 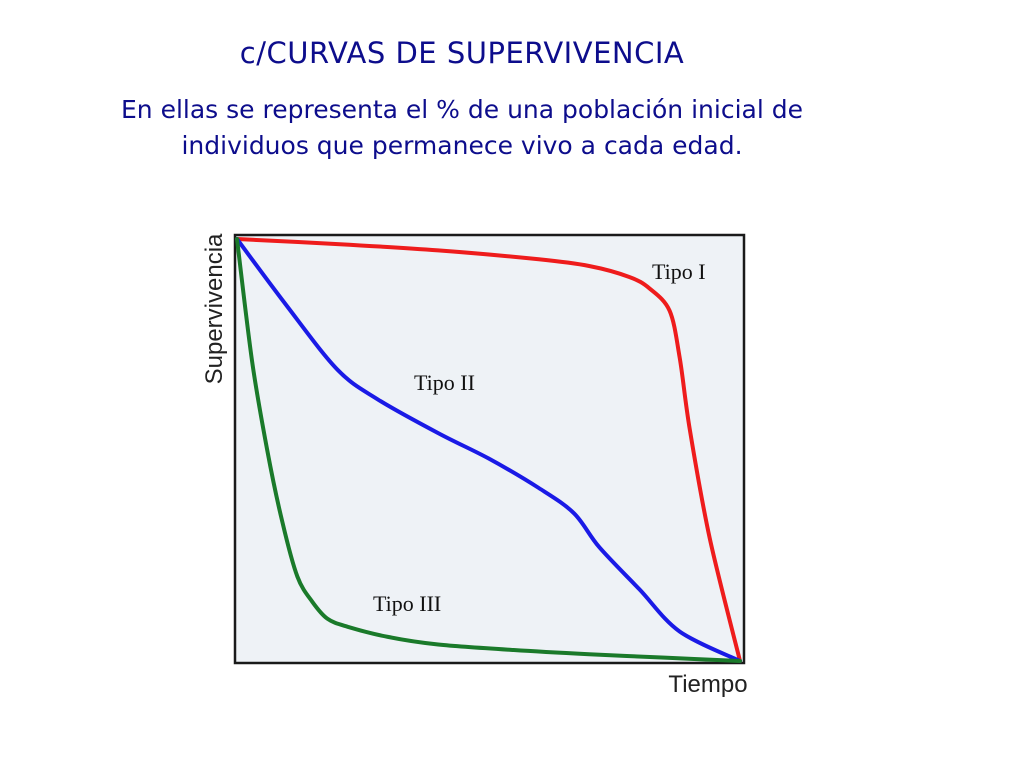 What do you see at coordinates (679, 271) in the screenshot?
I see `series-label-tipo-i: Tipo I` at bounding box center [679, 271].